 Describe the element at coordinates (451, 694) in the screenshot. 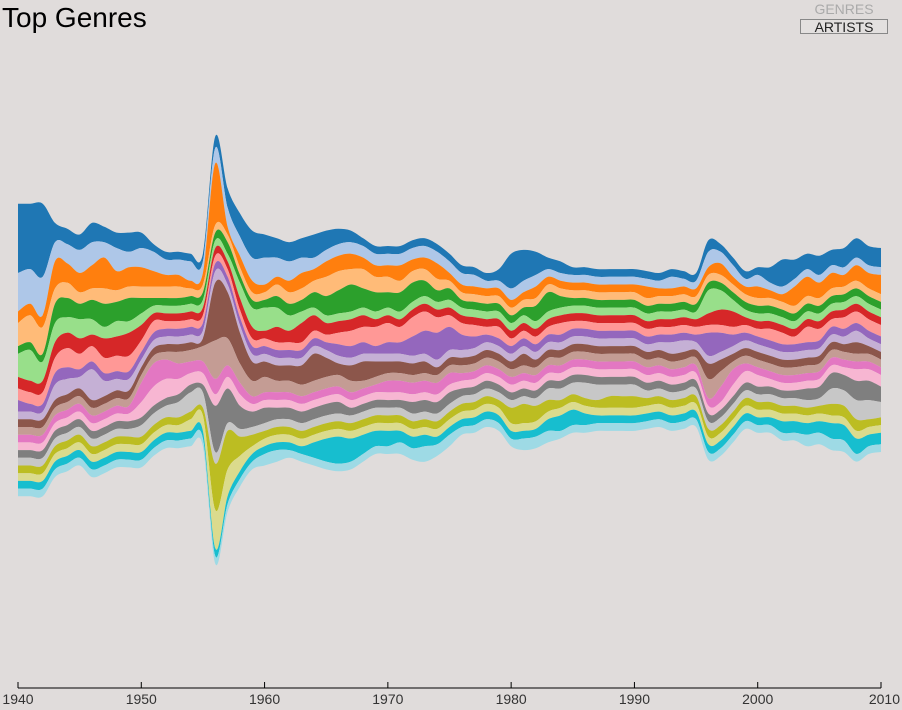

I see `x-axis: 1940 1950 1960 1970 1980 1990 2000 2010` at that location.